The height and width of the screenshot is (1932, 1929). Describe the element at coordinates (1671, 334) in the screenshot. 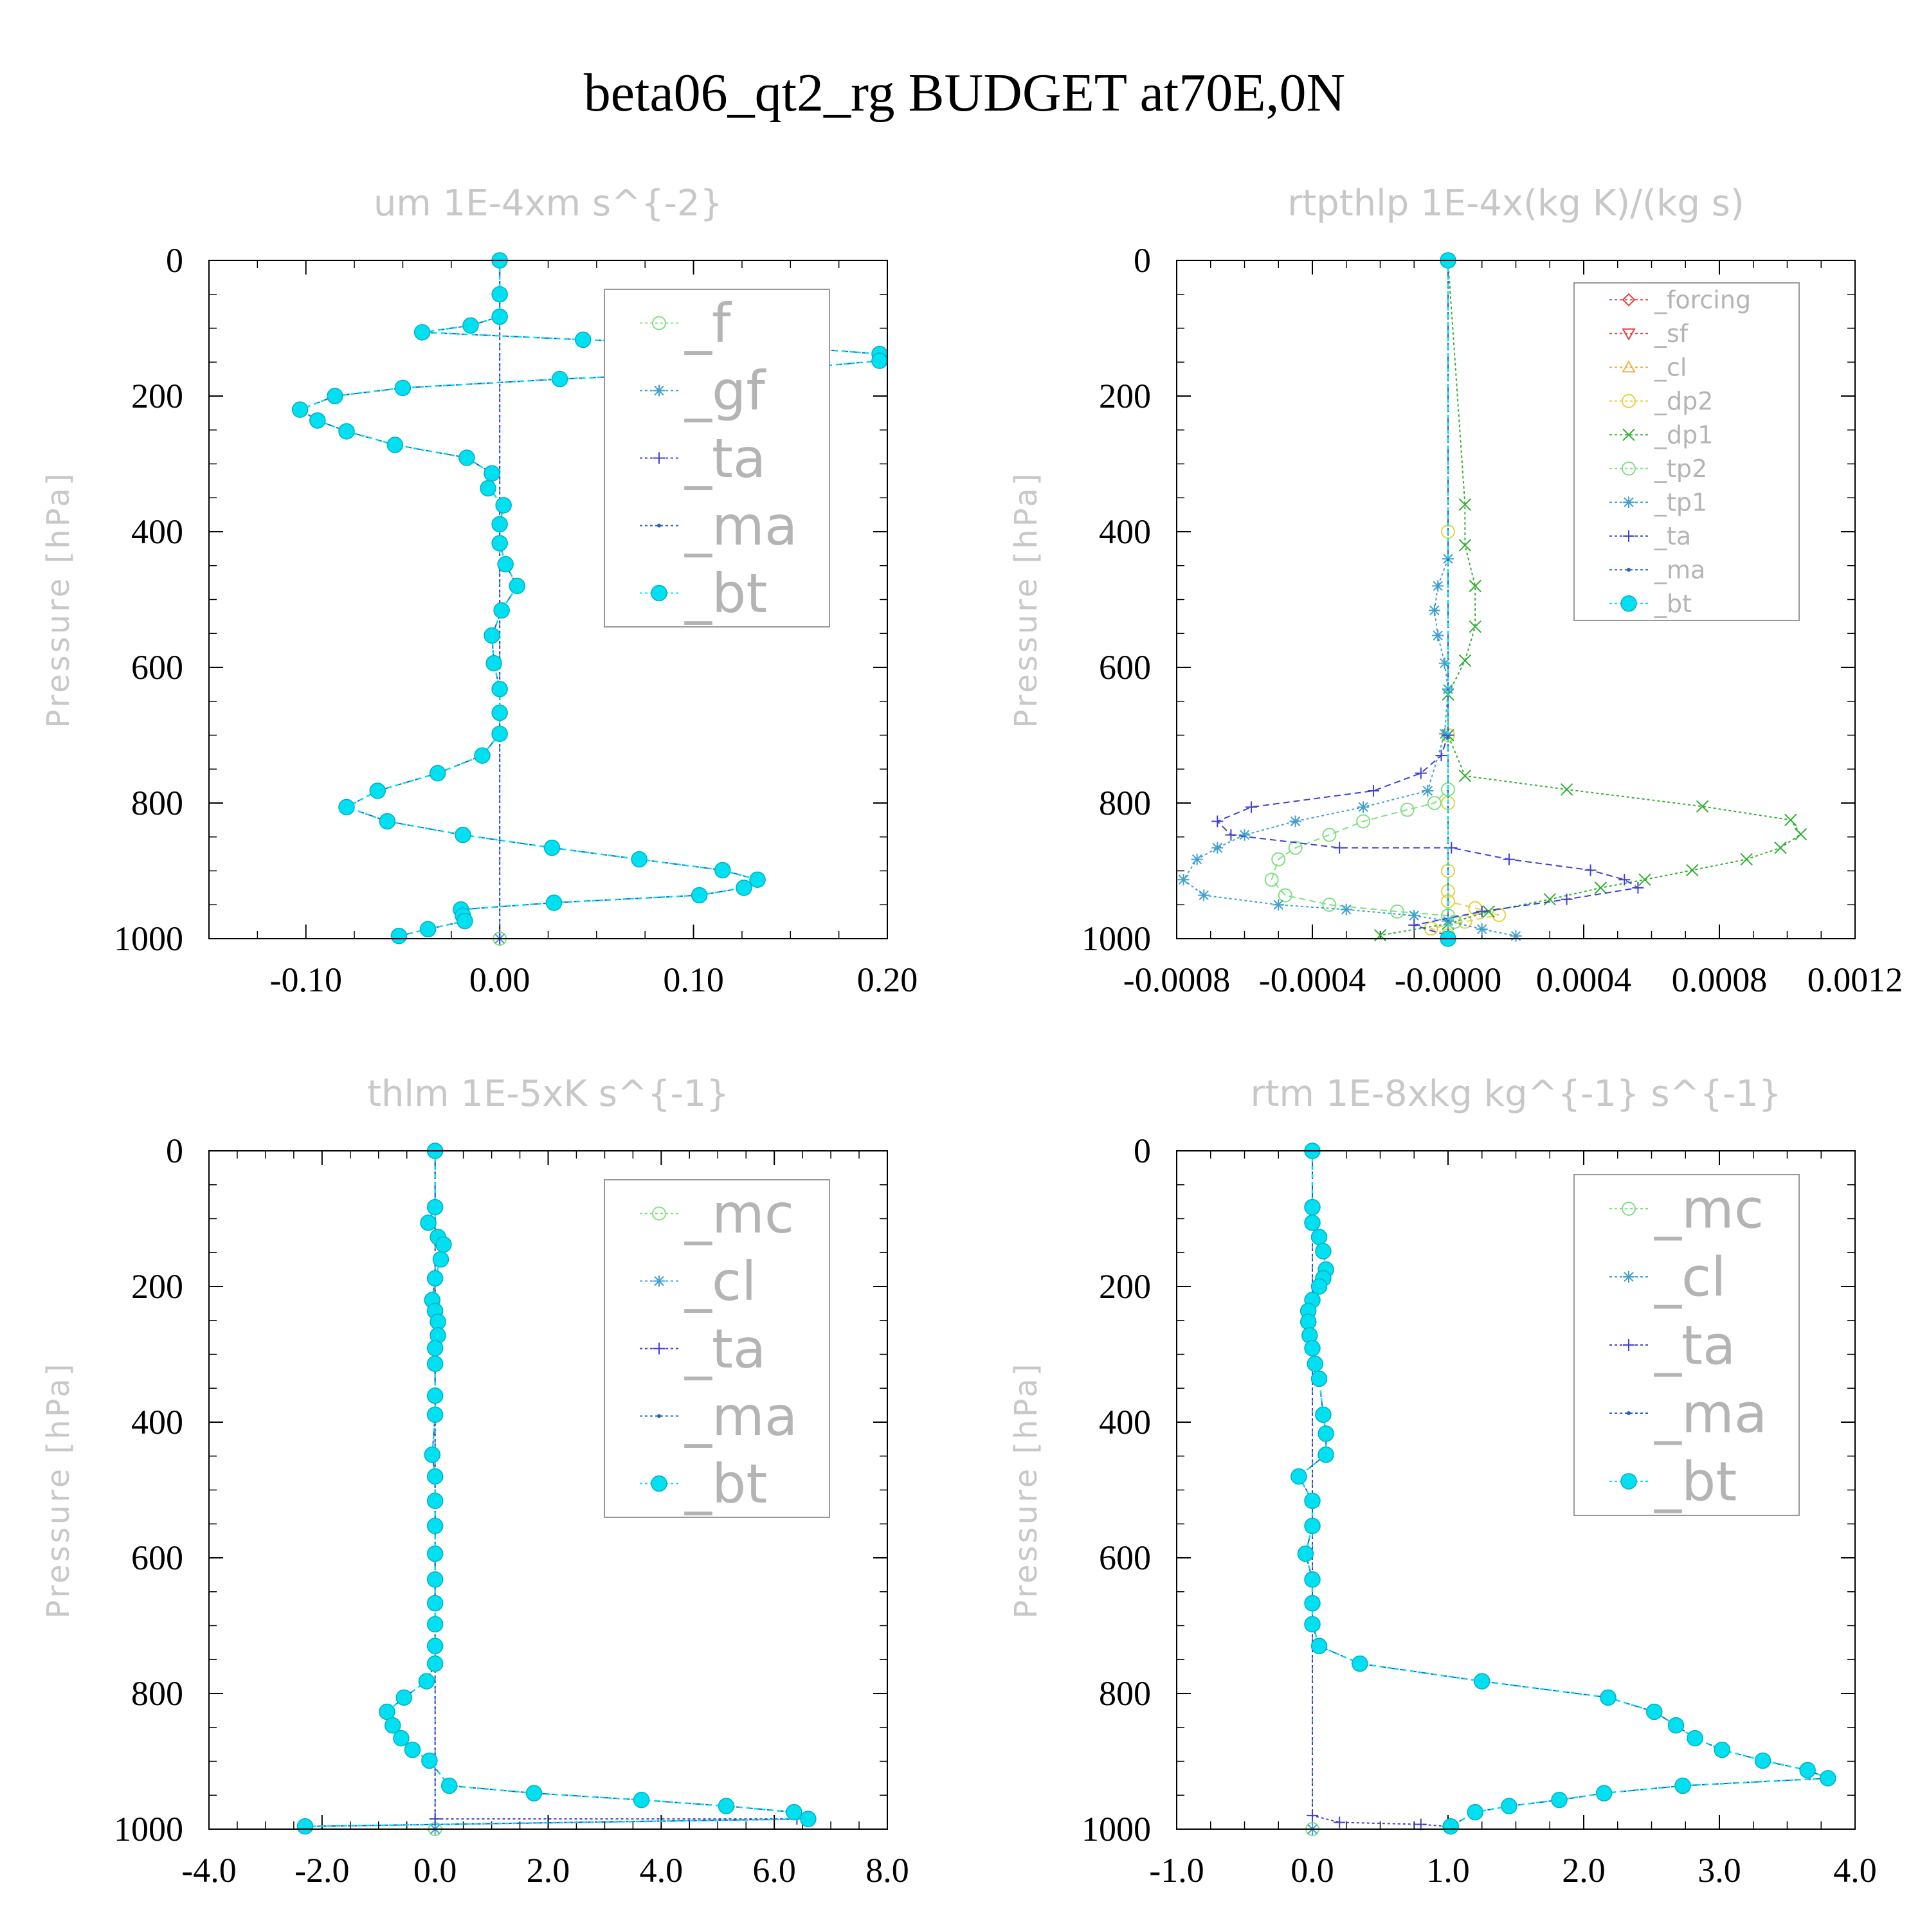

I see `legend-label: _sf` at that location.